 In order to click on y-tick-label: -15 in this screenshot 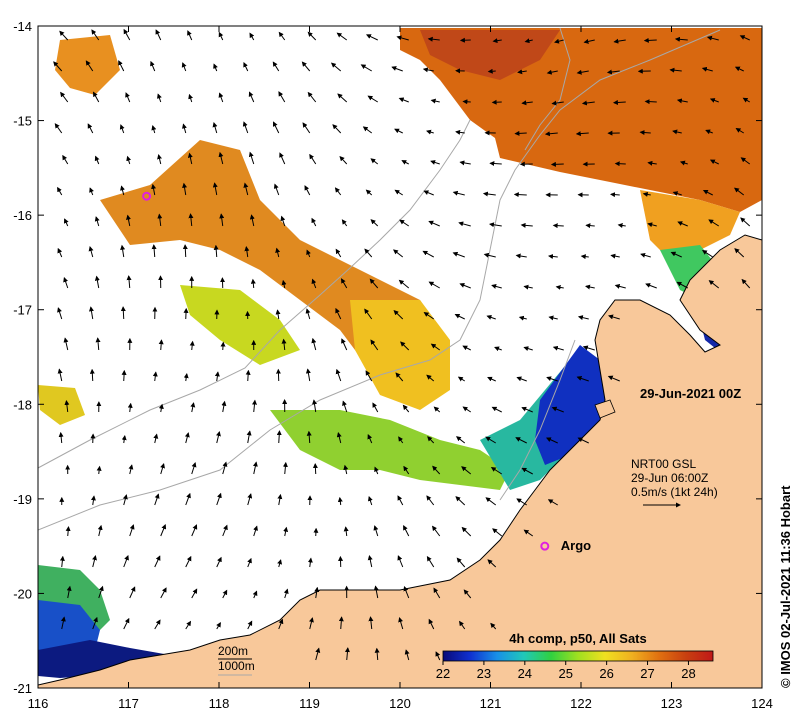, I will do `click(22, 121)`.